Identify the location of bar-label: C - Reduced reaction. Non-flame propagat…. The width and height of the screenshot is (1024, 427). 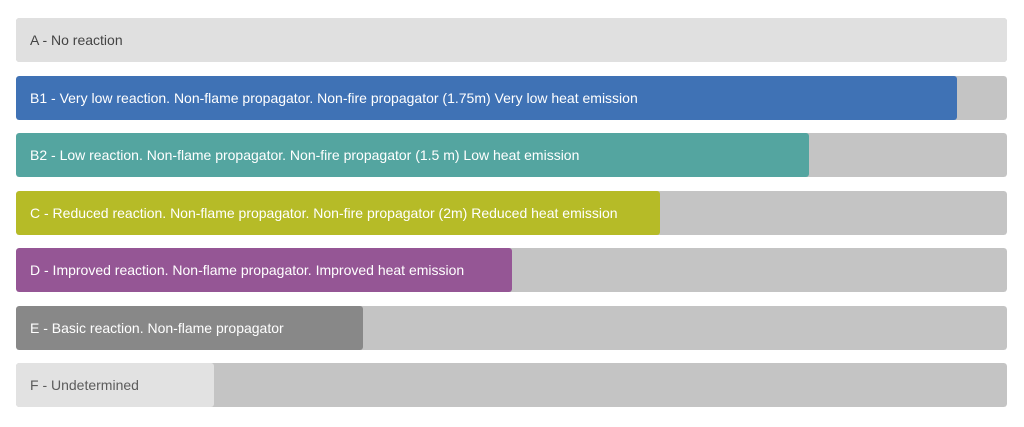
(324, 213).